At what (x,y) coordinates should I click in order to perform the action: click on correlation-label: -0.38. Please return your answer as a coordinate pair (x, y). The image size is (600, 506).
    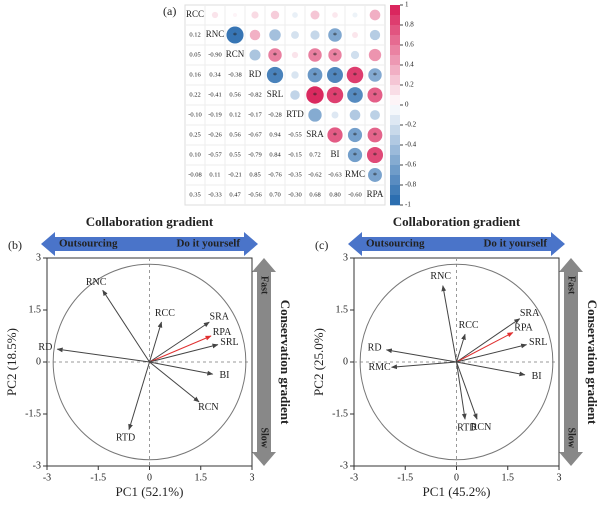
    Looking at the image, I should click on (235, 74).